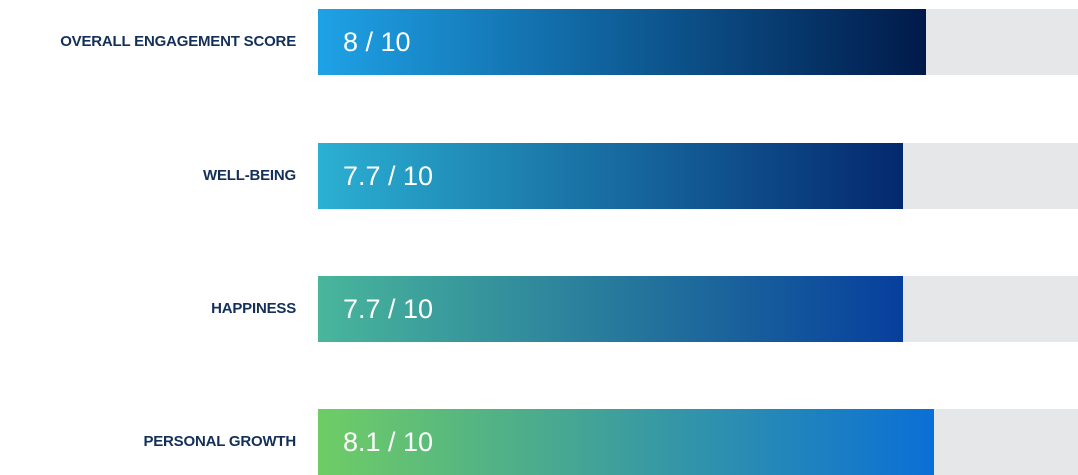 Image resolution: width=1078 pixels, height=475 pixels. I want to click on bar: 8 / 10, so click(622, 42).